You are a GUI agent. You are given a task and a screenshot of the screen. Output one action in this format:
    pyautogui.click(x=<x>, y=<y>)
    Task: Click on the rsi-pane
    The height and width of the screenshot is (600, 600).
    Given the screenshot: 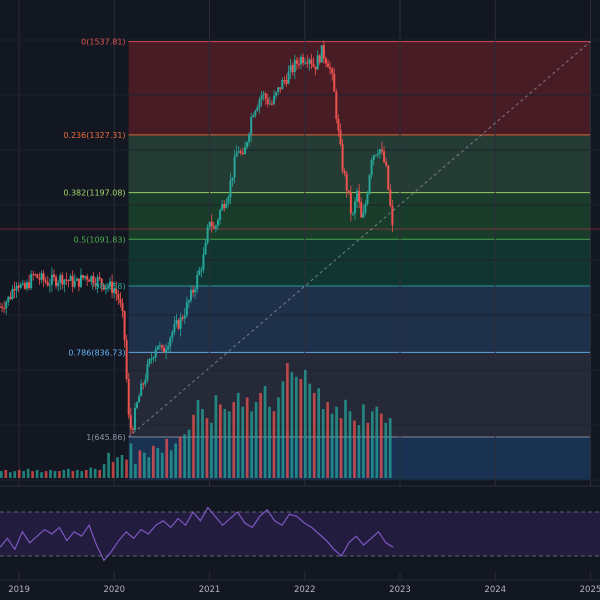 What is the action you would take?
    pyautogui.click(x=300, y=528)
    